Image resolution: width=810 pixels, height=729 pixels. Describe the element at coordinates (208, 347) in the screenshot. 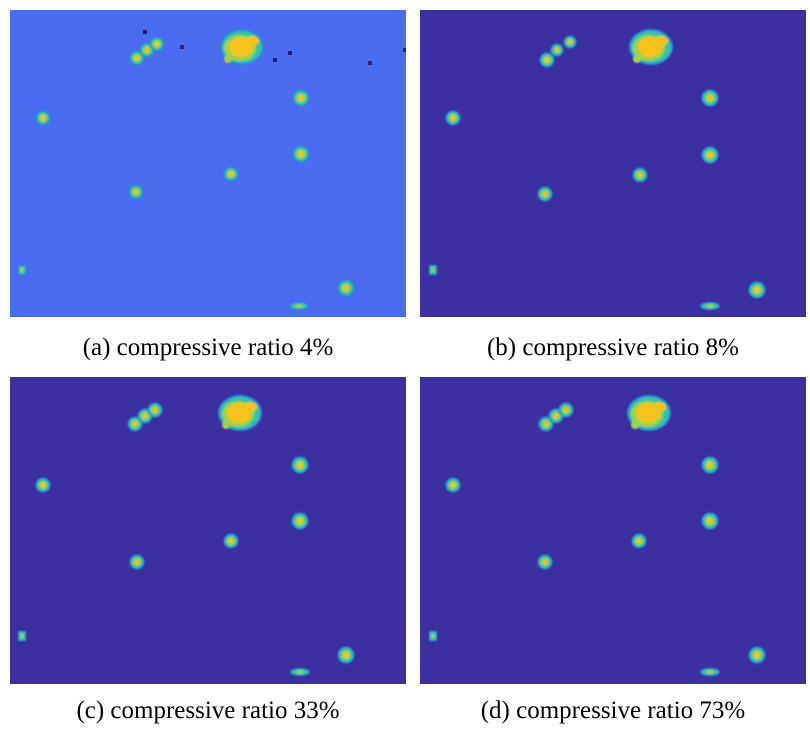

I see `caption-a: (a) compressive ratio 4%` at that location.